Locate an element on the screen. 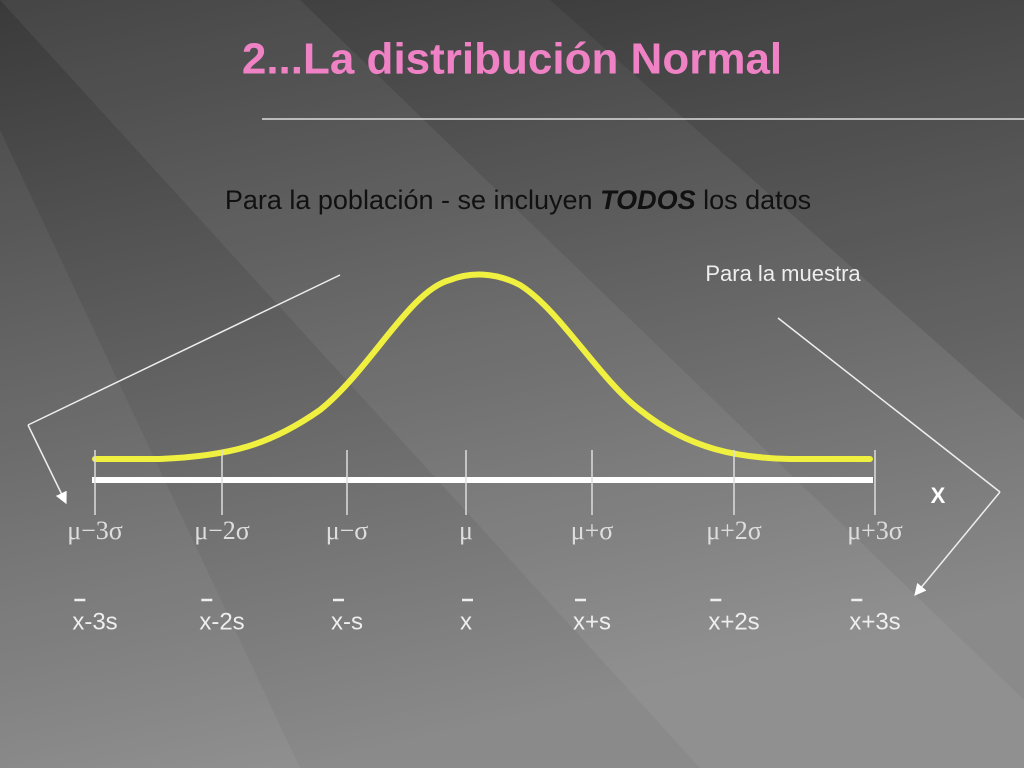 This screenshot has width=1024, height=768. sample-label: x-2s is located at coordinates (221, 621).